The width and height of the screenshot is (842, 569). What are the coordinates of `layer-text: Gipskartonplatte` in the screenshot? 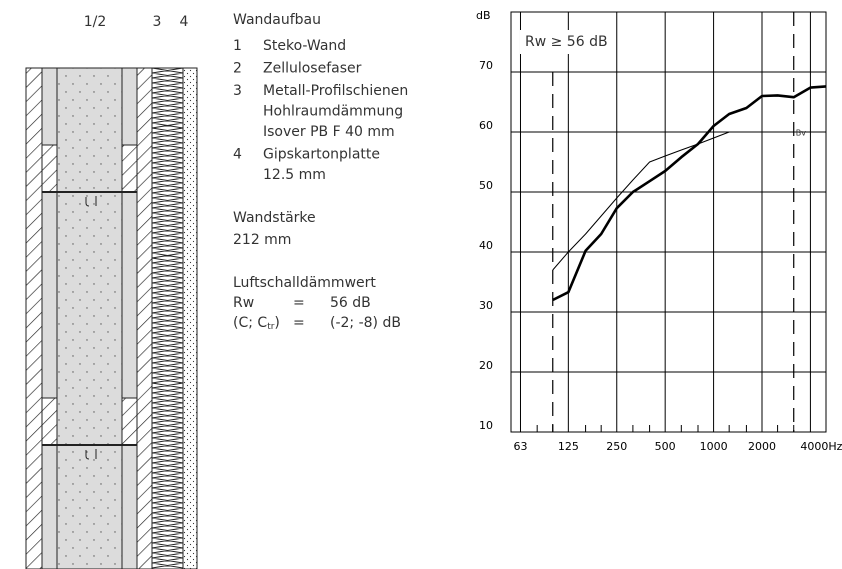 It's located at (321, 155).